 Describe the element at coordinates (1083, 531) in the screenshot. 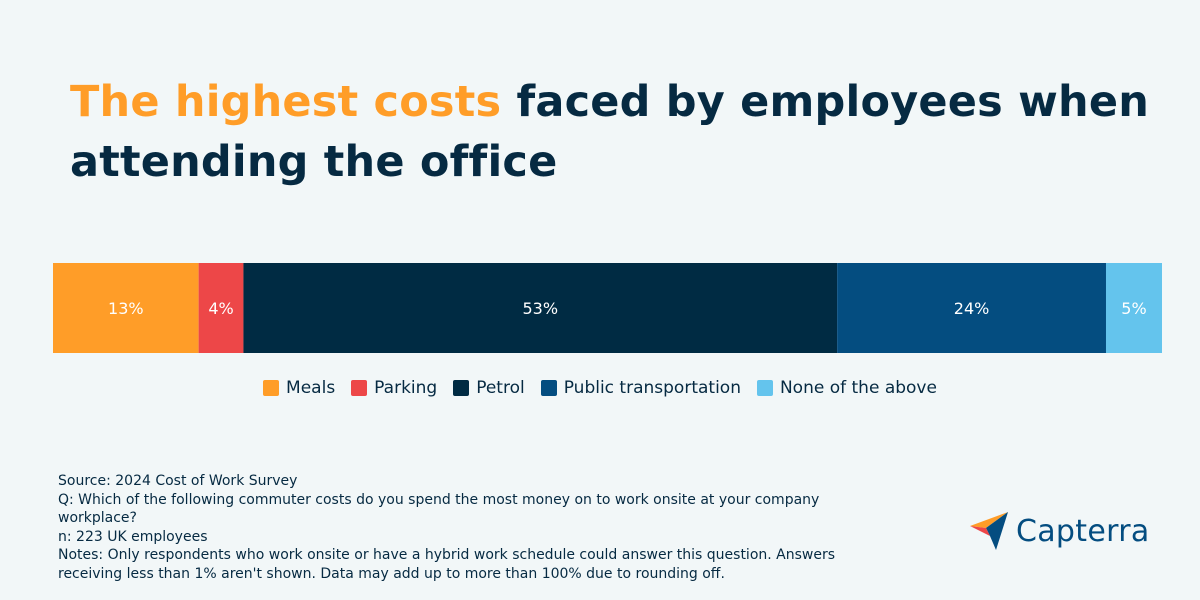

I see `capterra-wordmark: Capterra` at that location.